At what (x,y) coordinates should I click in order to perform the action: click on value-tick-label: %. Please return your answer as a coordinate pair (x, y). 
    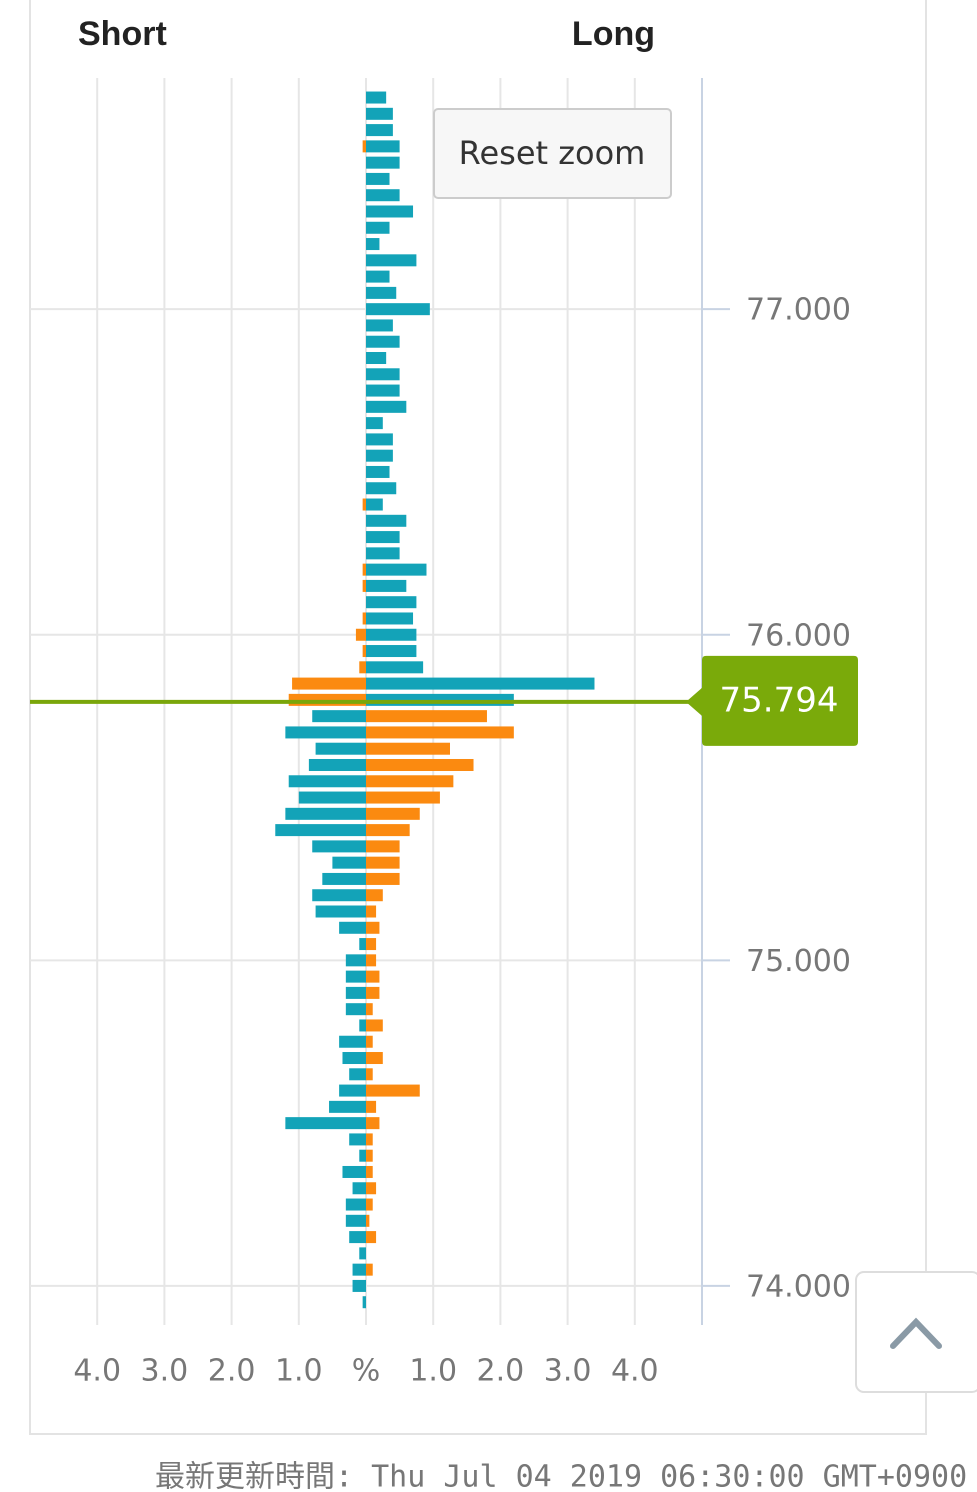
    Looking at the image, I should click on (366, 1371).